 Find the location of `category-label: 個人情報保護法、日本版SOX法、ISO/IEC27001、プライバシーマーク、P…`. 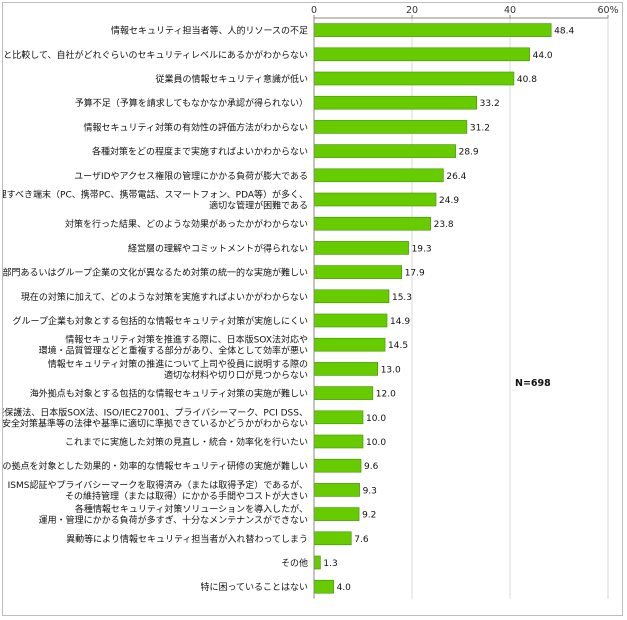

category-label: 個人情報保護法、日本版SOX法、ISO/IEC27001、プライバシーマーク、P… is located at coordinates (155, 417).